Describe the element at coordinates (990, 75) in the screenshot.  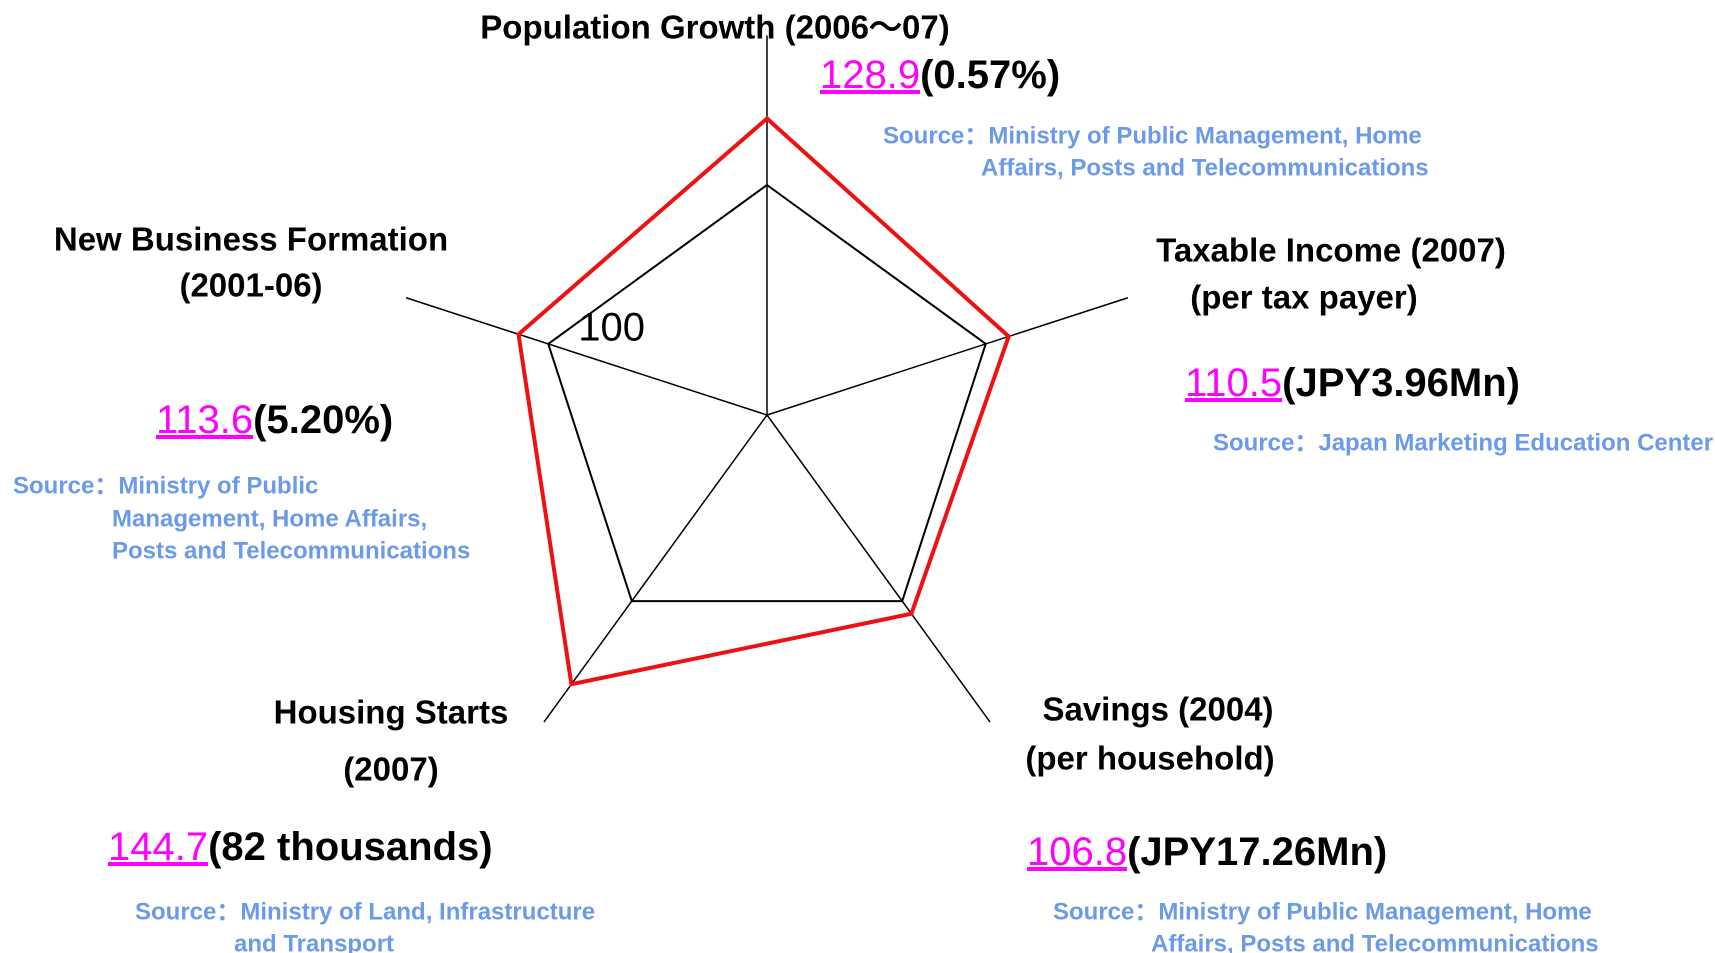
I see `value-detail: (0.57%)` at that location.